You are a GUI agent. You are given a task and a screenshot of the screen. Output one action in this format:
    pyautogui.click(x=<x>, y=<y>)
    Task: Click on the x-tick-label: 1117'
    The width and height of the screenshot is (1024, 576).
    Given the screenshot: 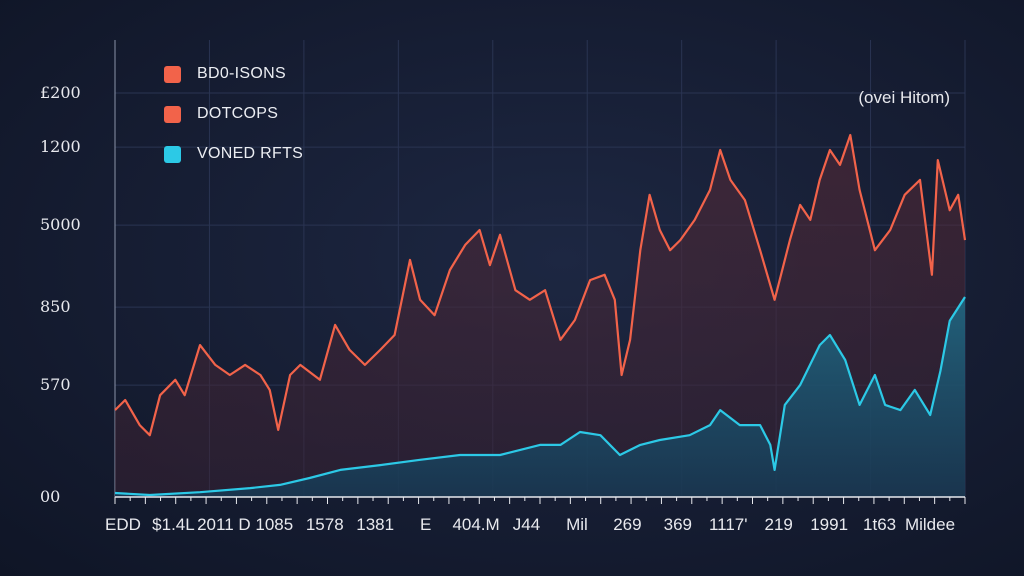 What is the action you would take?
    pyautogui.click(x=728, y=524)
    